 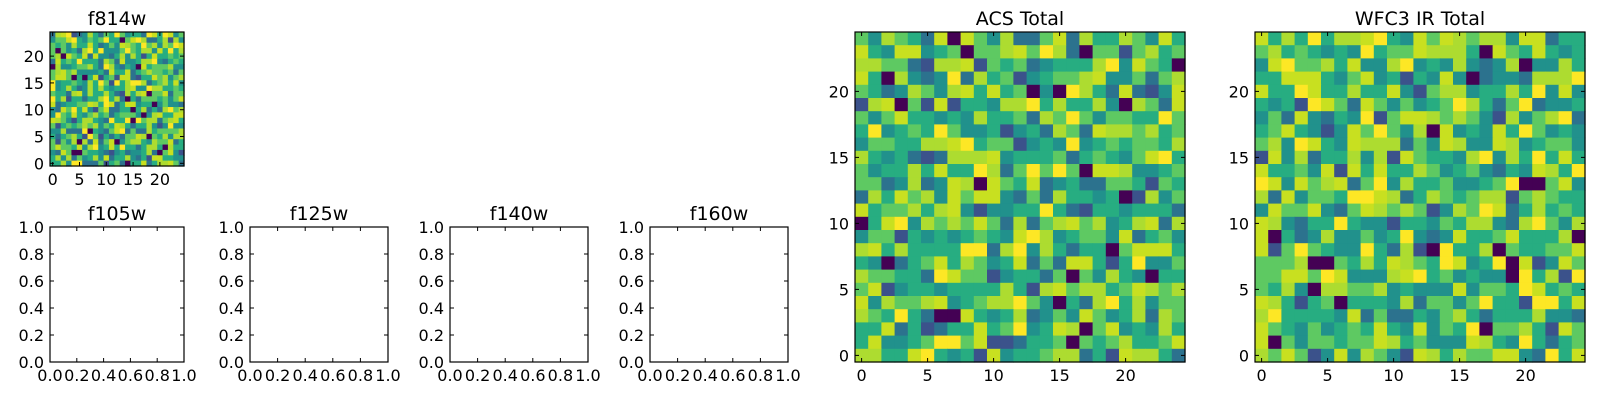 I want to click on heatmap-cells, so click(x=117, y=99).